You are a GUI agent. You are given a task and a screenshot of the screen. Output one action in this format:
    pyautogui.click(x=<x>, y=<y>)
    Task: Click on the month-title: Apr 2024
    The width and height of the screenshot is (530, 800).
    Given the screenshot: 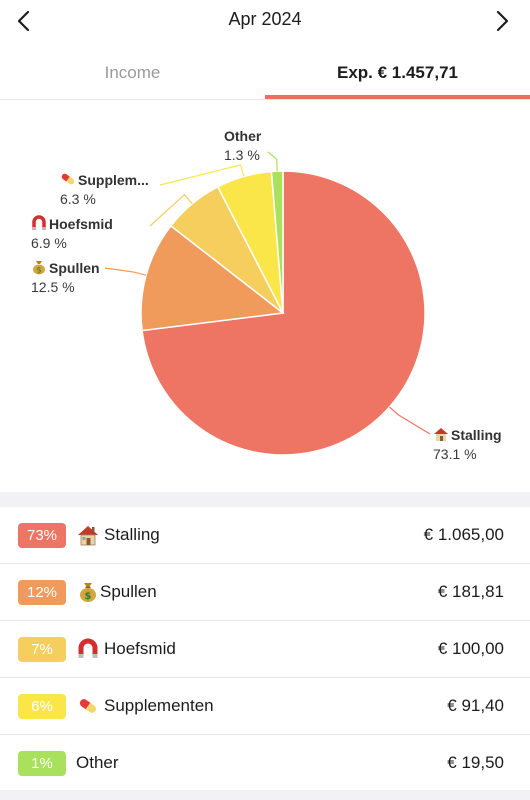 What is the action you would take?
    pyautogui.click(x=265, y=19)
    